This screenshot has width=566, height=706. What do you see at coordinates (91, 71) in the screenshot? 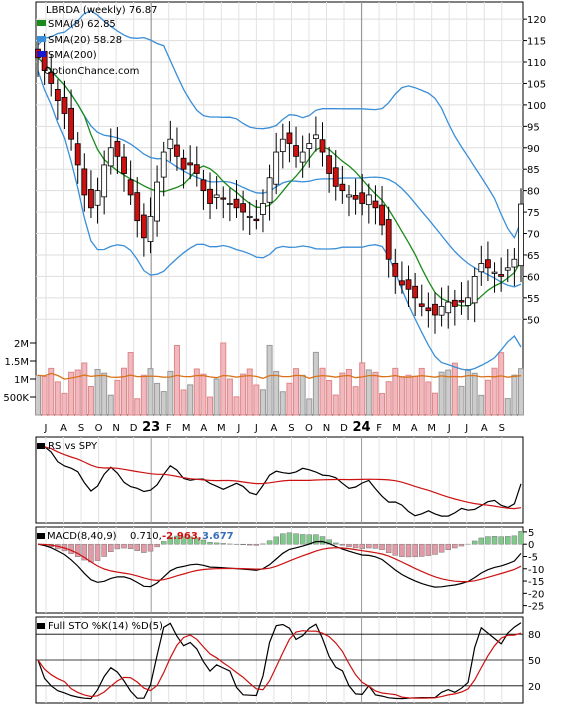
I see `watermark: OptionChance.com` at bounding box center [91, 71].